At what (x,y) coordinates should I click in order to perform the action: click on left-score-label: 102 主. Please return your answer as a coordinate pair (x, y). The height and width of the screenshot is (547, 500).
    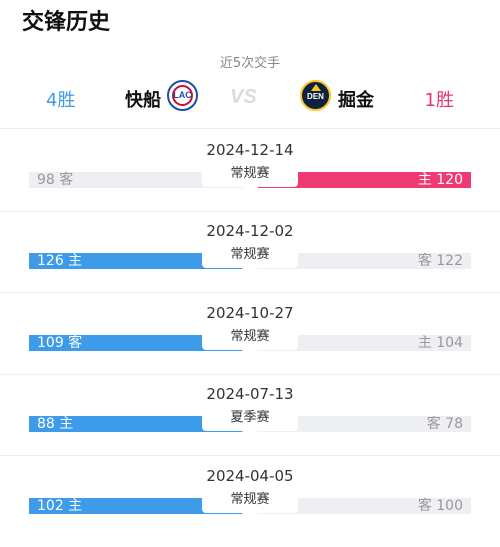
    Looking at the image, I should click on (60, 506).